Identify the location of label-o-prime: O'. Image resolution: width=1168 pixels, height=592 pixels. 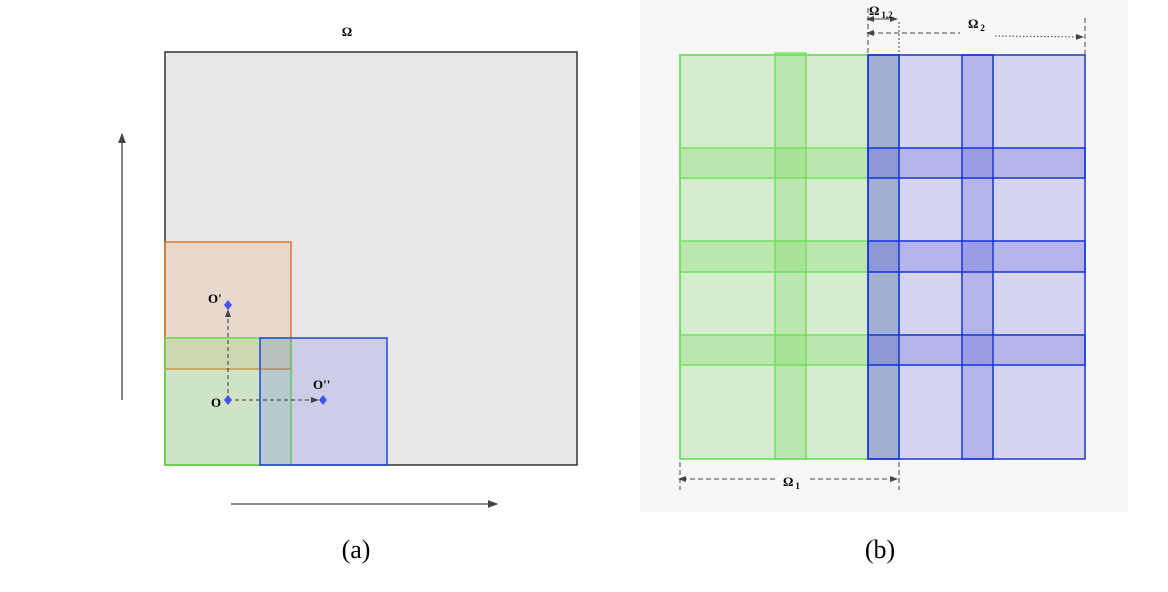
(215, 298).